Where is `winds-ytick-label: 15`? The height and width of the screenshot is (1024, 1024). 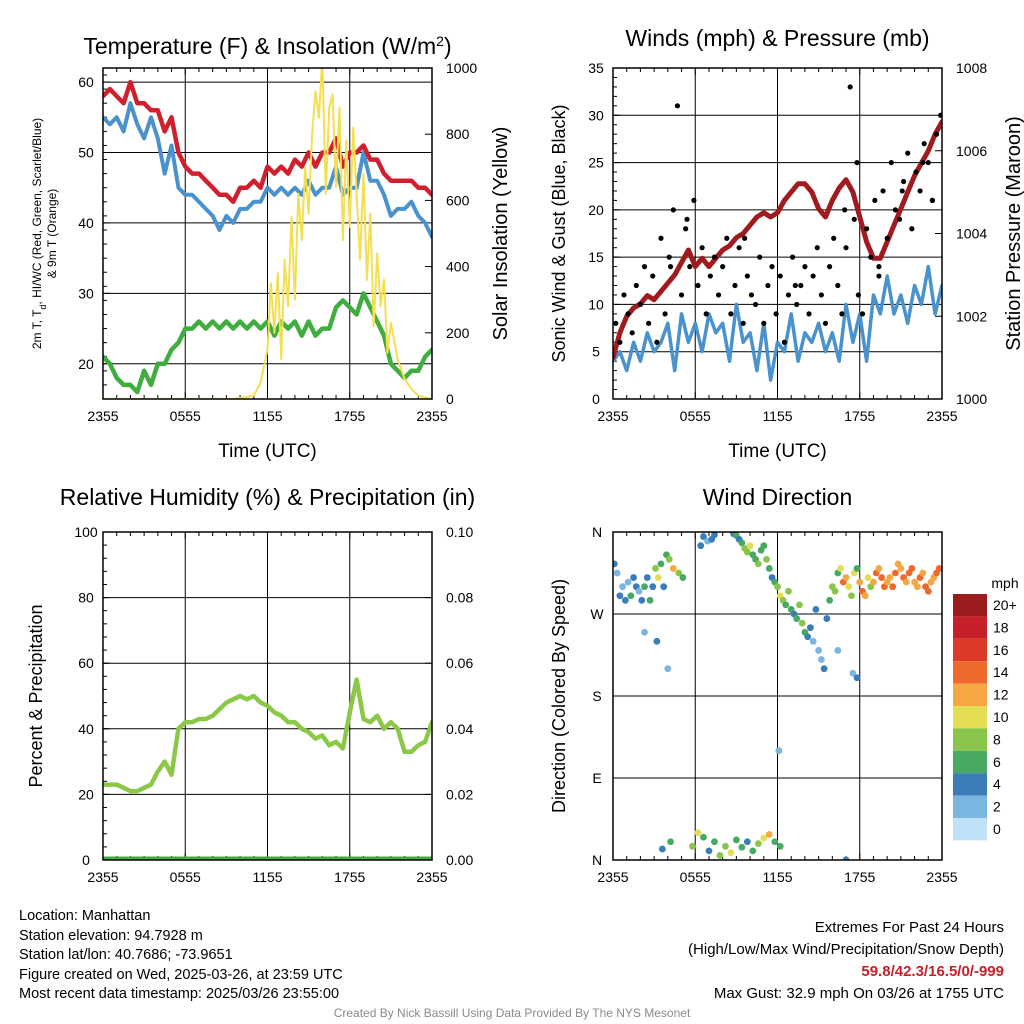 winds-ytick-label: 15 is located at coordinates (596, 257).